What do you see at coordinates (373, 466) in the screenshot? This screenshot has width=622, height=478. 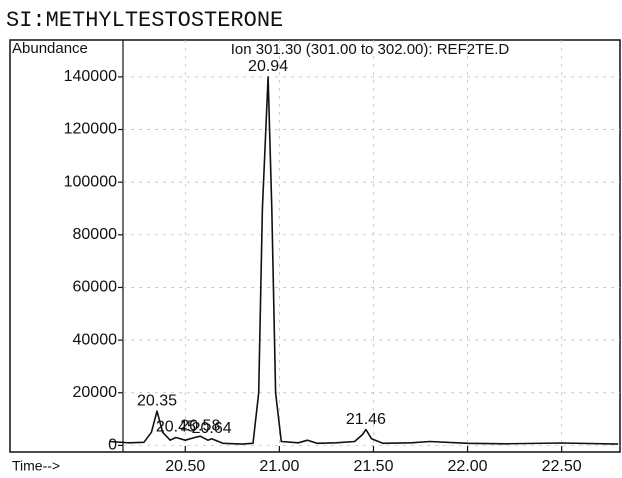 I see `x-tick-label: 21.50` at bounding box center [373, 466].